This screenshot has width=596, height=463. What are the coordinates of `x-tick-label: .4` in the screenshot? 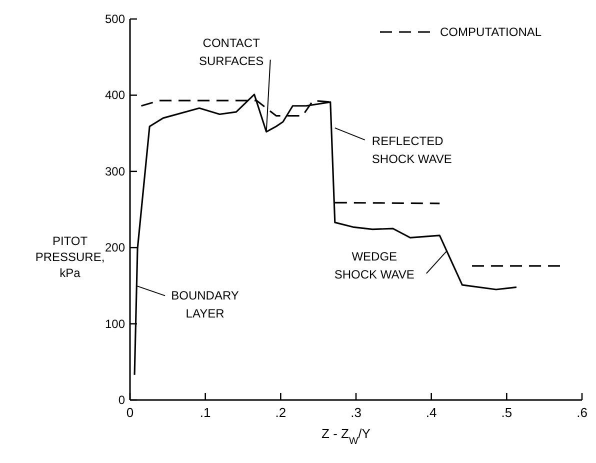 It's located at (431, 412).